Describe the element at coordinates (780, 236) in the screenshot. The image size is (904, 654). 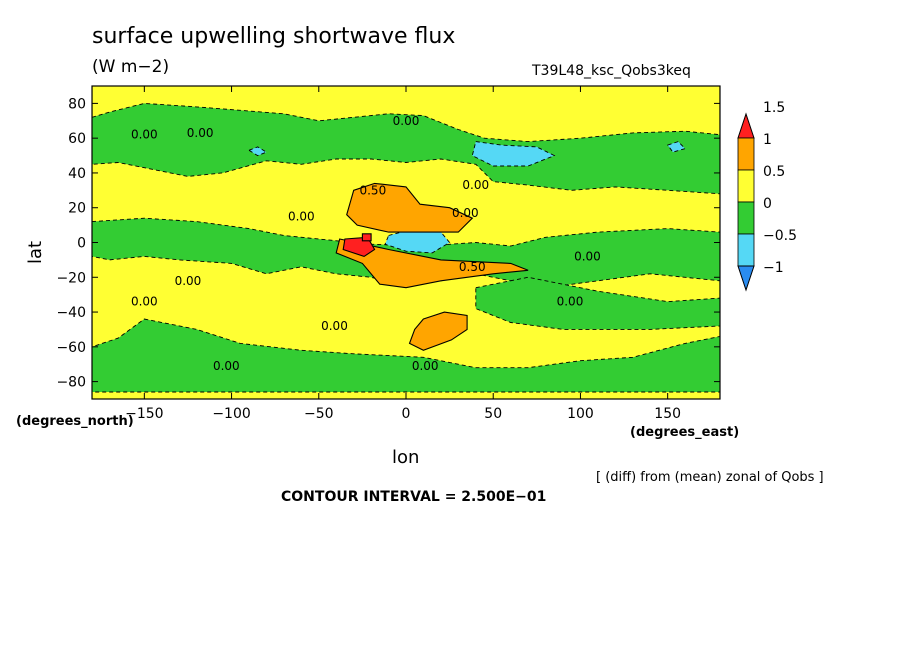
I see `colorbar-label-1: −0.5` at that location.